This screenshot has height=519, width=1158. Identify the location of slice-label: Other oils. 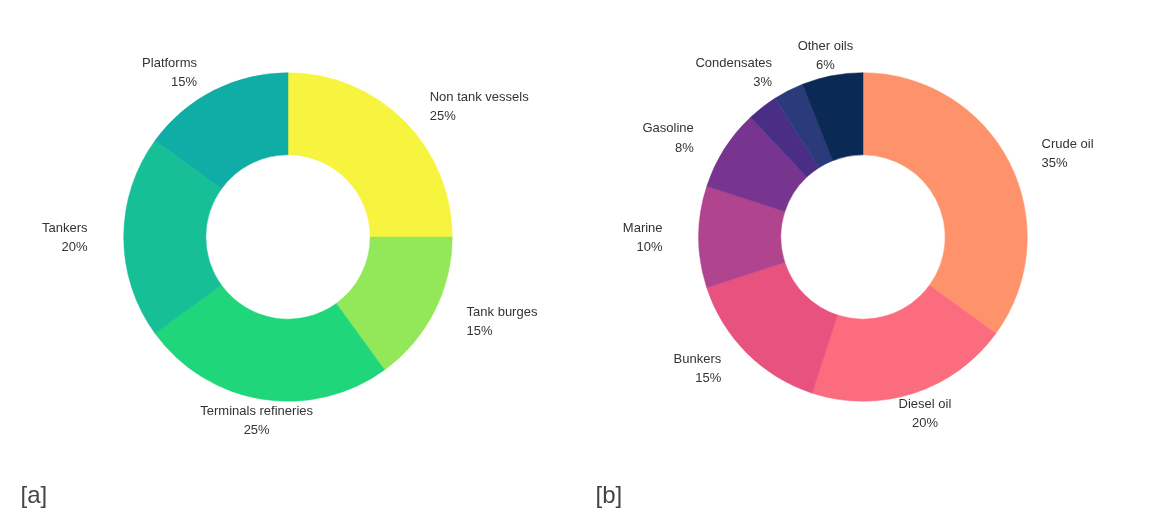
(825, 45).